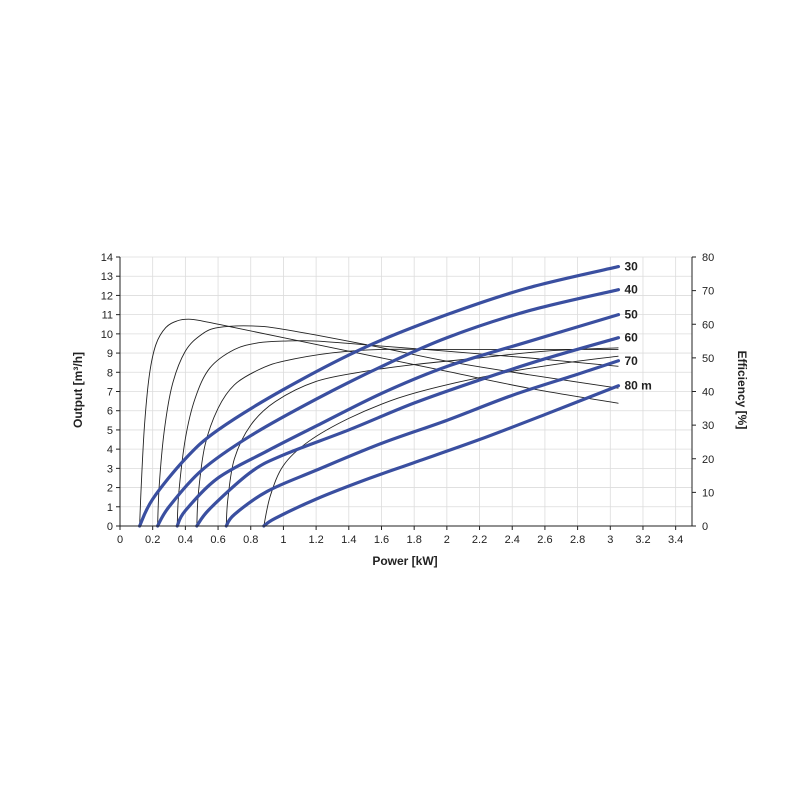 This screenshot has height=800, width=800. Describe the element at coordinates (110, 508) in the screenshot. I see `y-tick-label: 1` at that location.